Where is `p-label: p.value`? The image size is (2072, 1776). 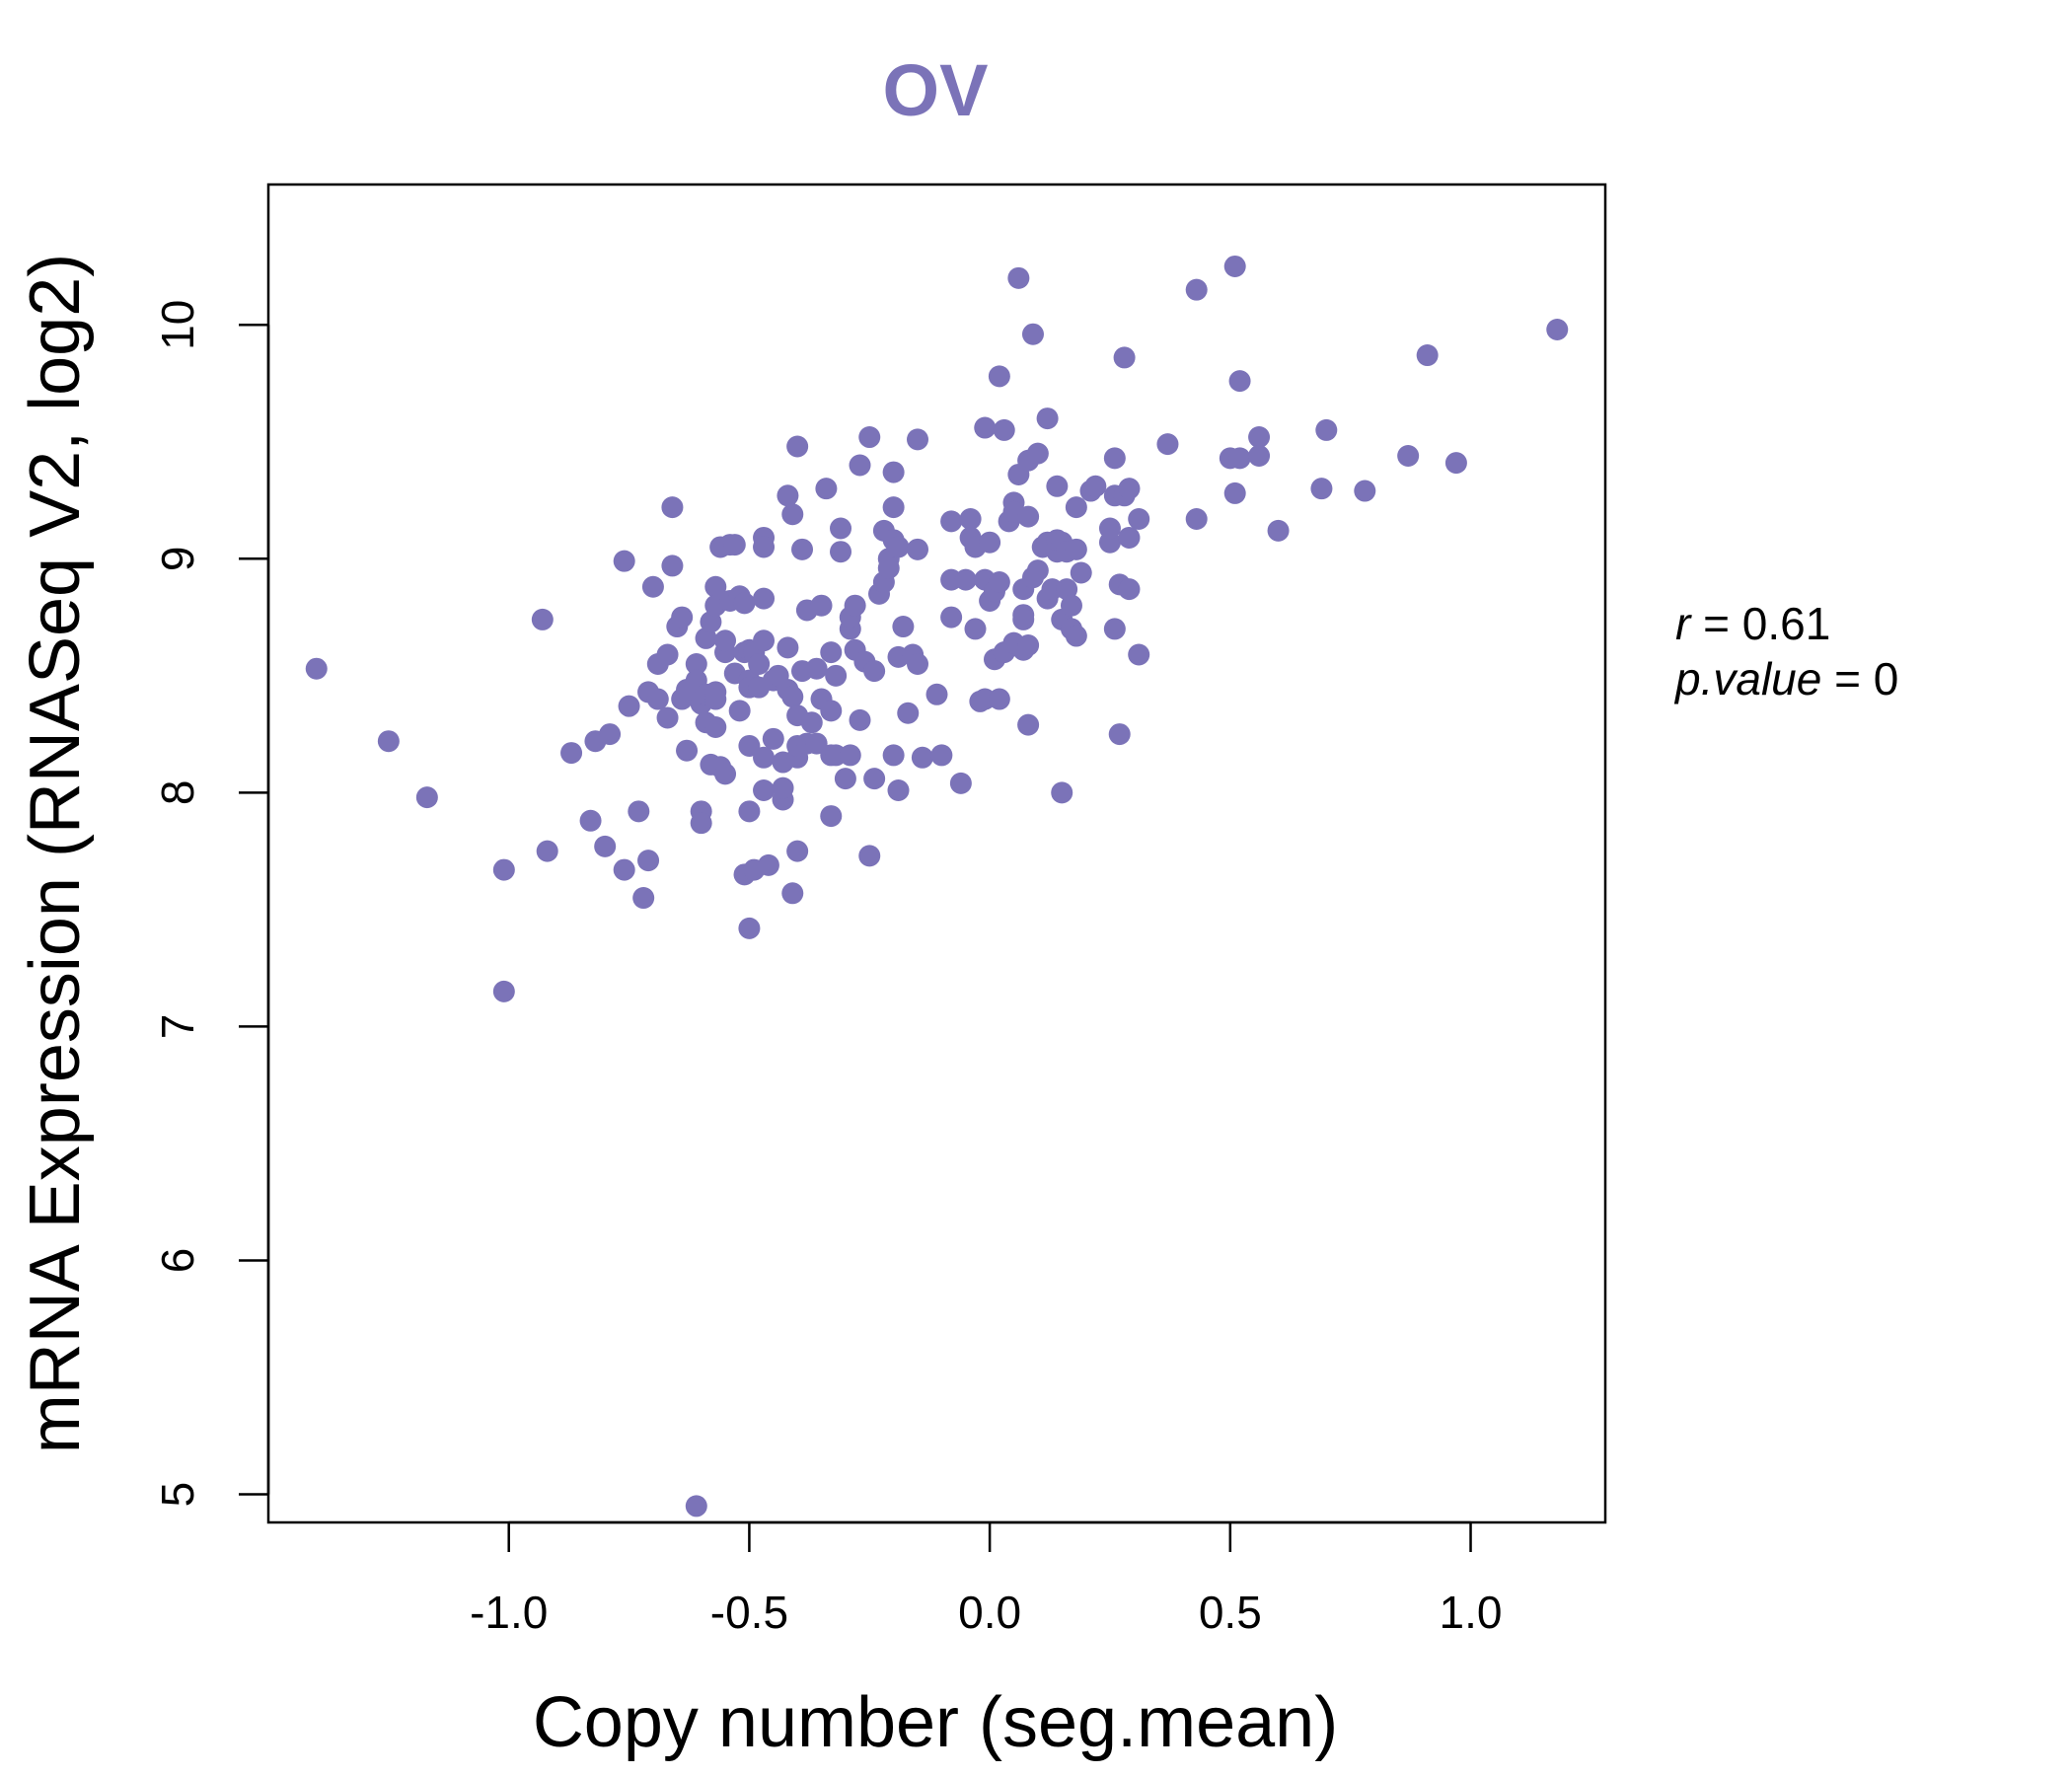
p-label: p.value is located at coordinates (1747, 679).